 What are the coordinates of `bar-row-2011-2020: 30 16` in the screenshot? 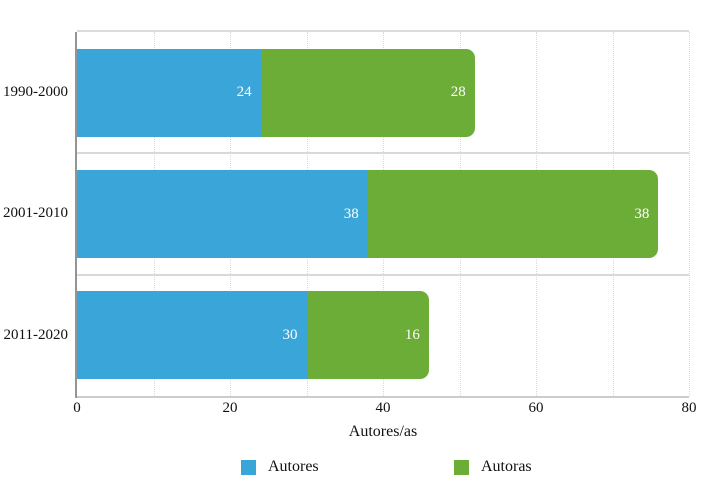 It's located at (253, 335).